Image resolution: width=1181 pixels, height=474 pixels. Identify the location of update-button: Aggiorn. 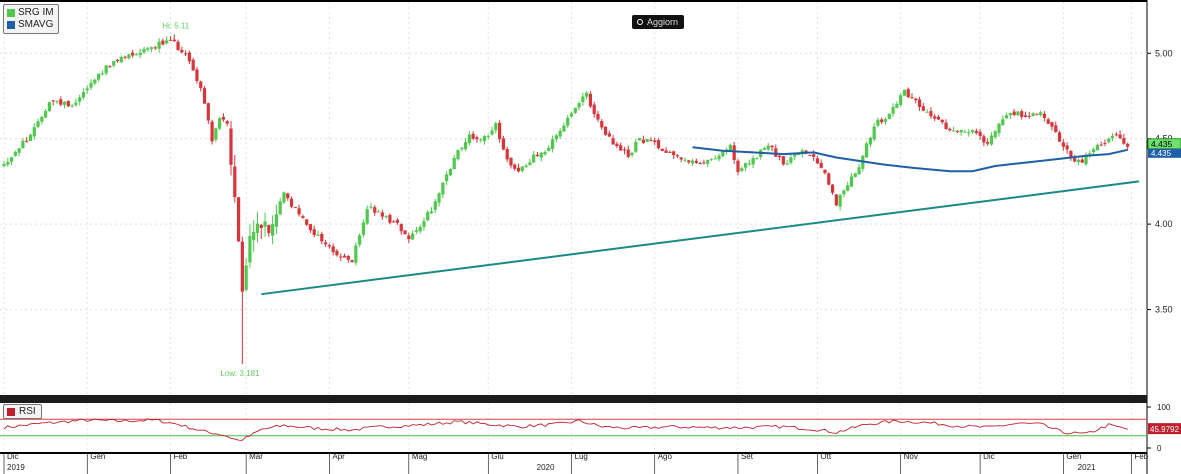
(658, 22).